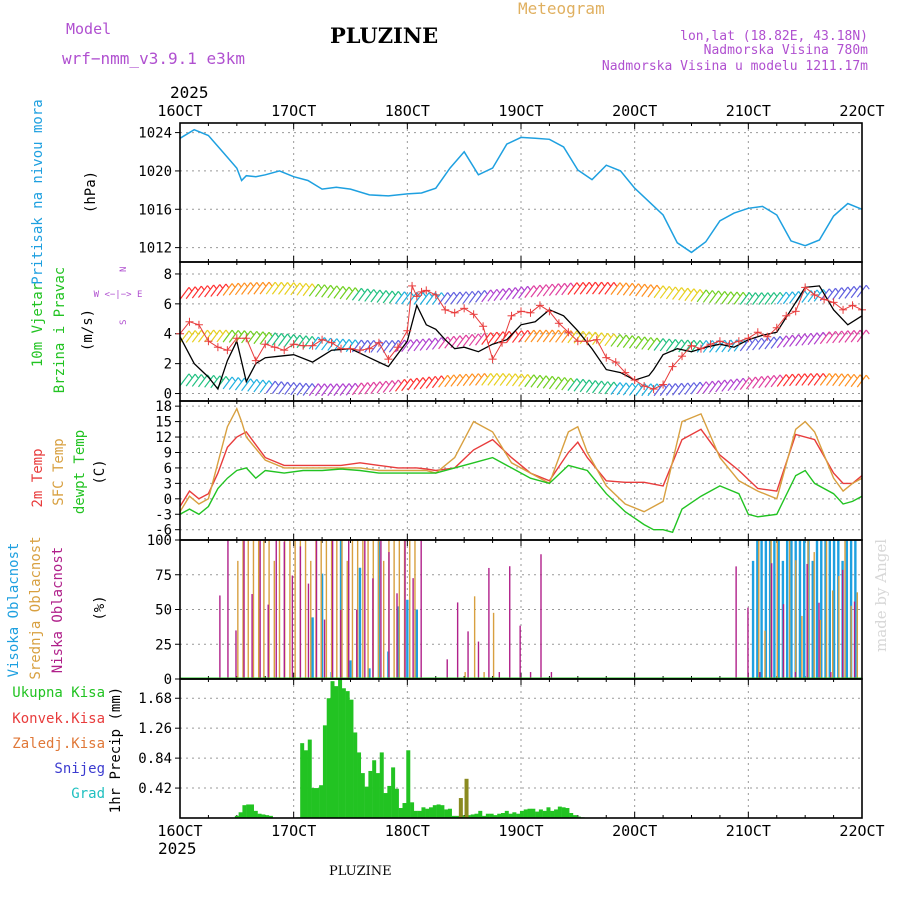 Image resolution: width=900 pixels, height=904 pixels. I want to click on wind-gust-line, so click(521, 337).